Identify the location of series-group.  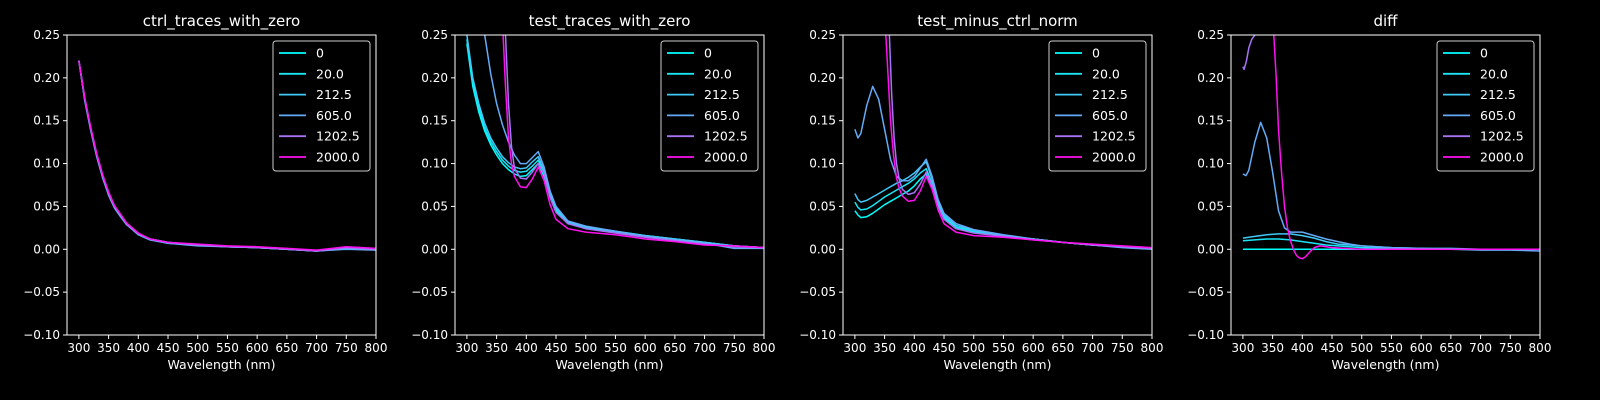
(227, 156).